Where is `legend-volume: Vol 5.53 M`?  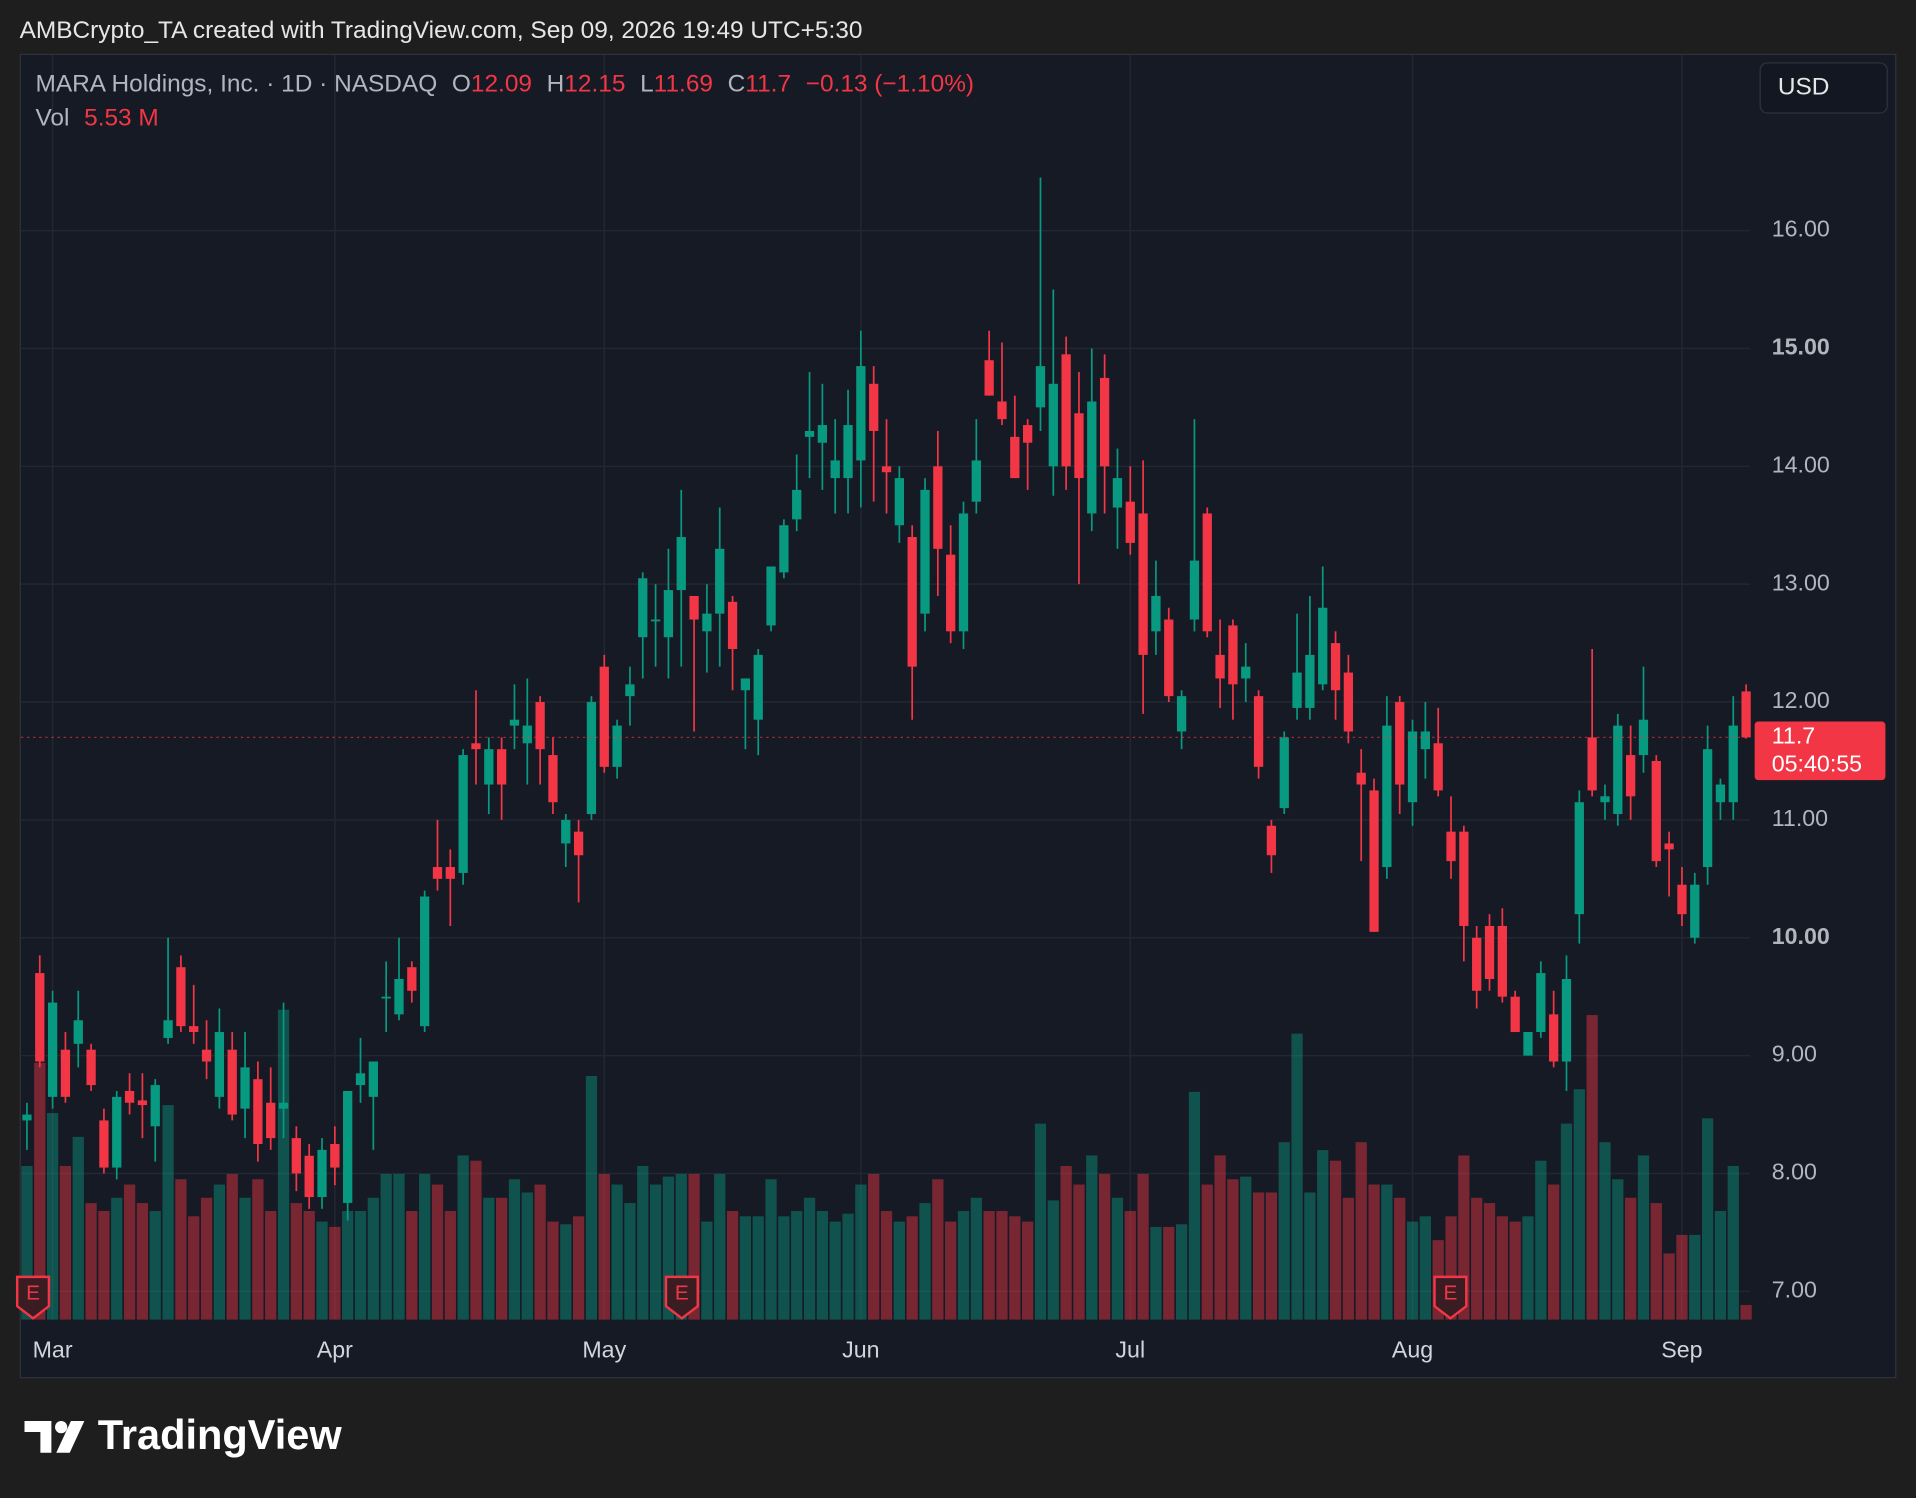
legend-volume: Vol 5.53 M is located at coordinates (96, 118).